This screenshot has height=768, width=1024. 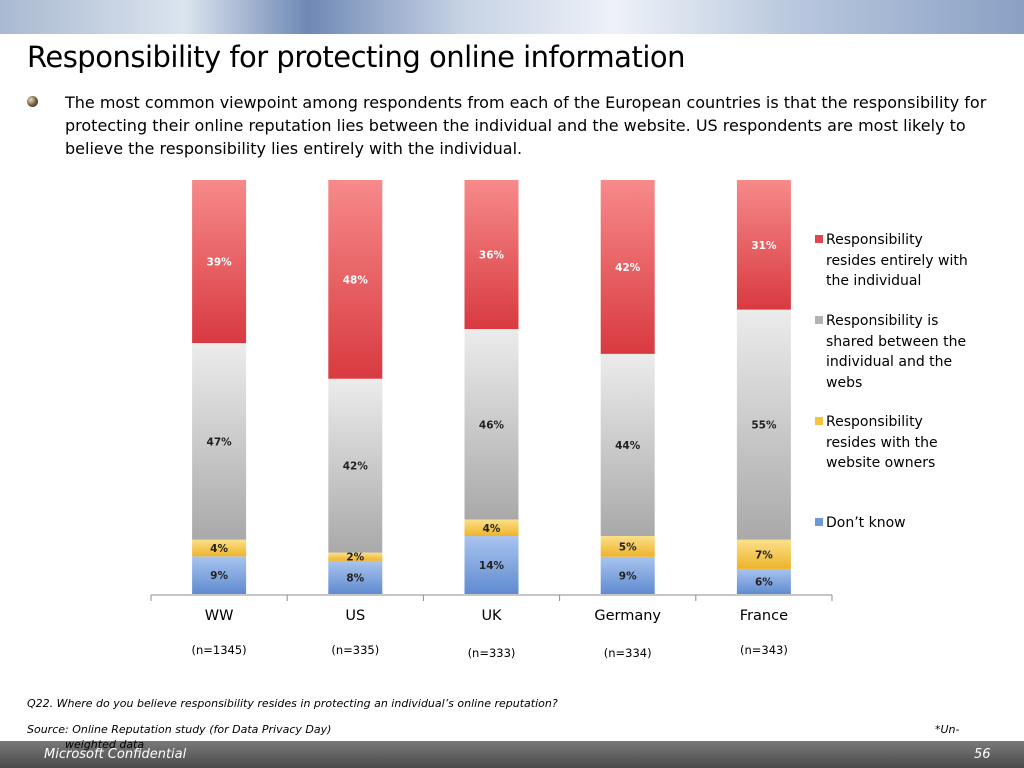 What do you see at coordinates (491, 616) in the screenshot?
I see `x-tick-label: UK` at bounding box center [491, 616].